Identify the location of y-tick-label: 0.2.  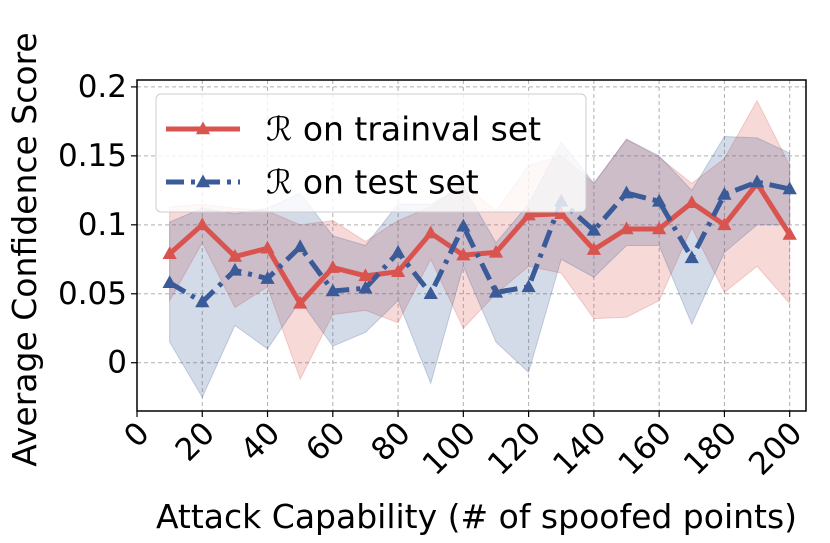
(102, 87).